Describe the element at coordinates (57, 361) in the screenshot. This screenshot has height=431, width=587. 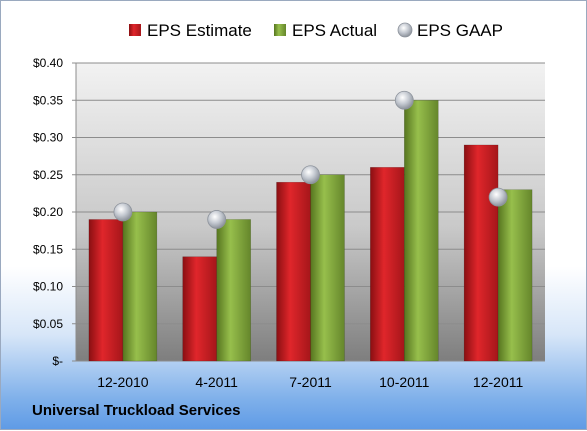
I see `y-tick-label: $-` at that location.